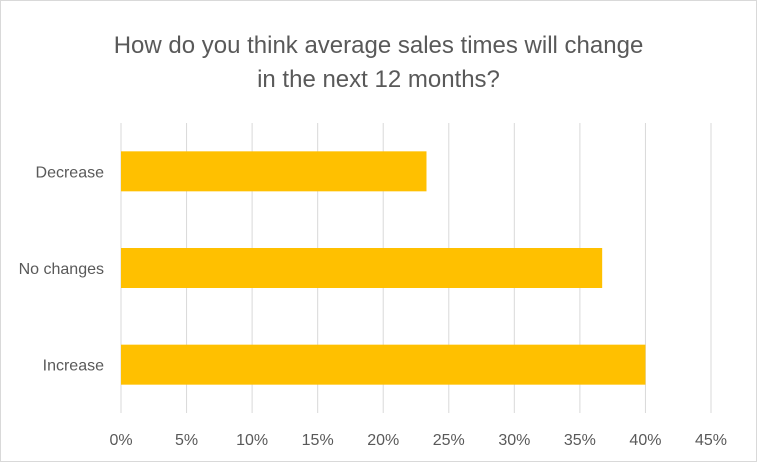 This screenshot has width=757, height=462. What do you see at coordinates (318, 440) in the screenshot?
I see `x-tick-label: 15%` at bounding box center [318, 440].